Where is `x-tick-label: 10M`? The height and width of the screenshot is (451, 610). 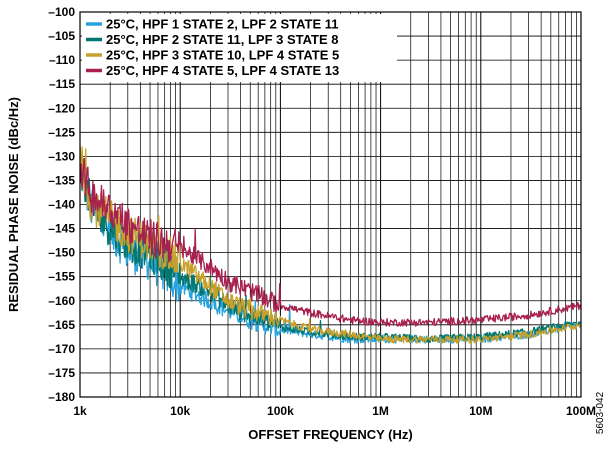
x-tick-label: 10M is located at coordinates (480, 411).